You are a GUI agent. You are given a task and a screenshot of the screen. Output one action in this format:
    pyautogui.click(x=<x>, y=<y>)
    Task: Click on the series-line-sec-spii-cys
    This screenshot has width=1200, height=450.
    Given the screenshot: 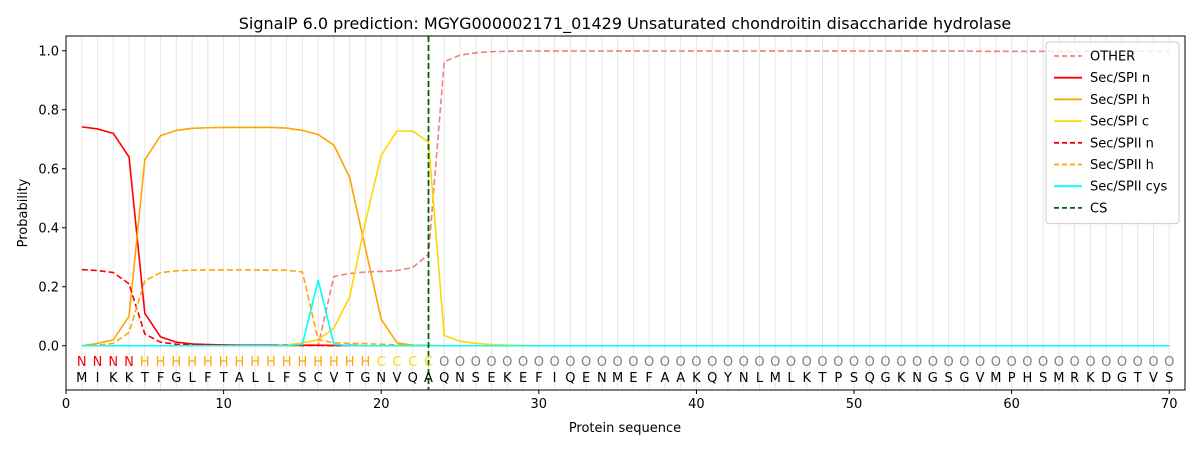 What is the action you would take?
    pyautogui.click(x=625, y=313)
    